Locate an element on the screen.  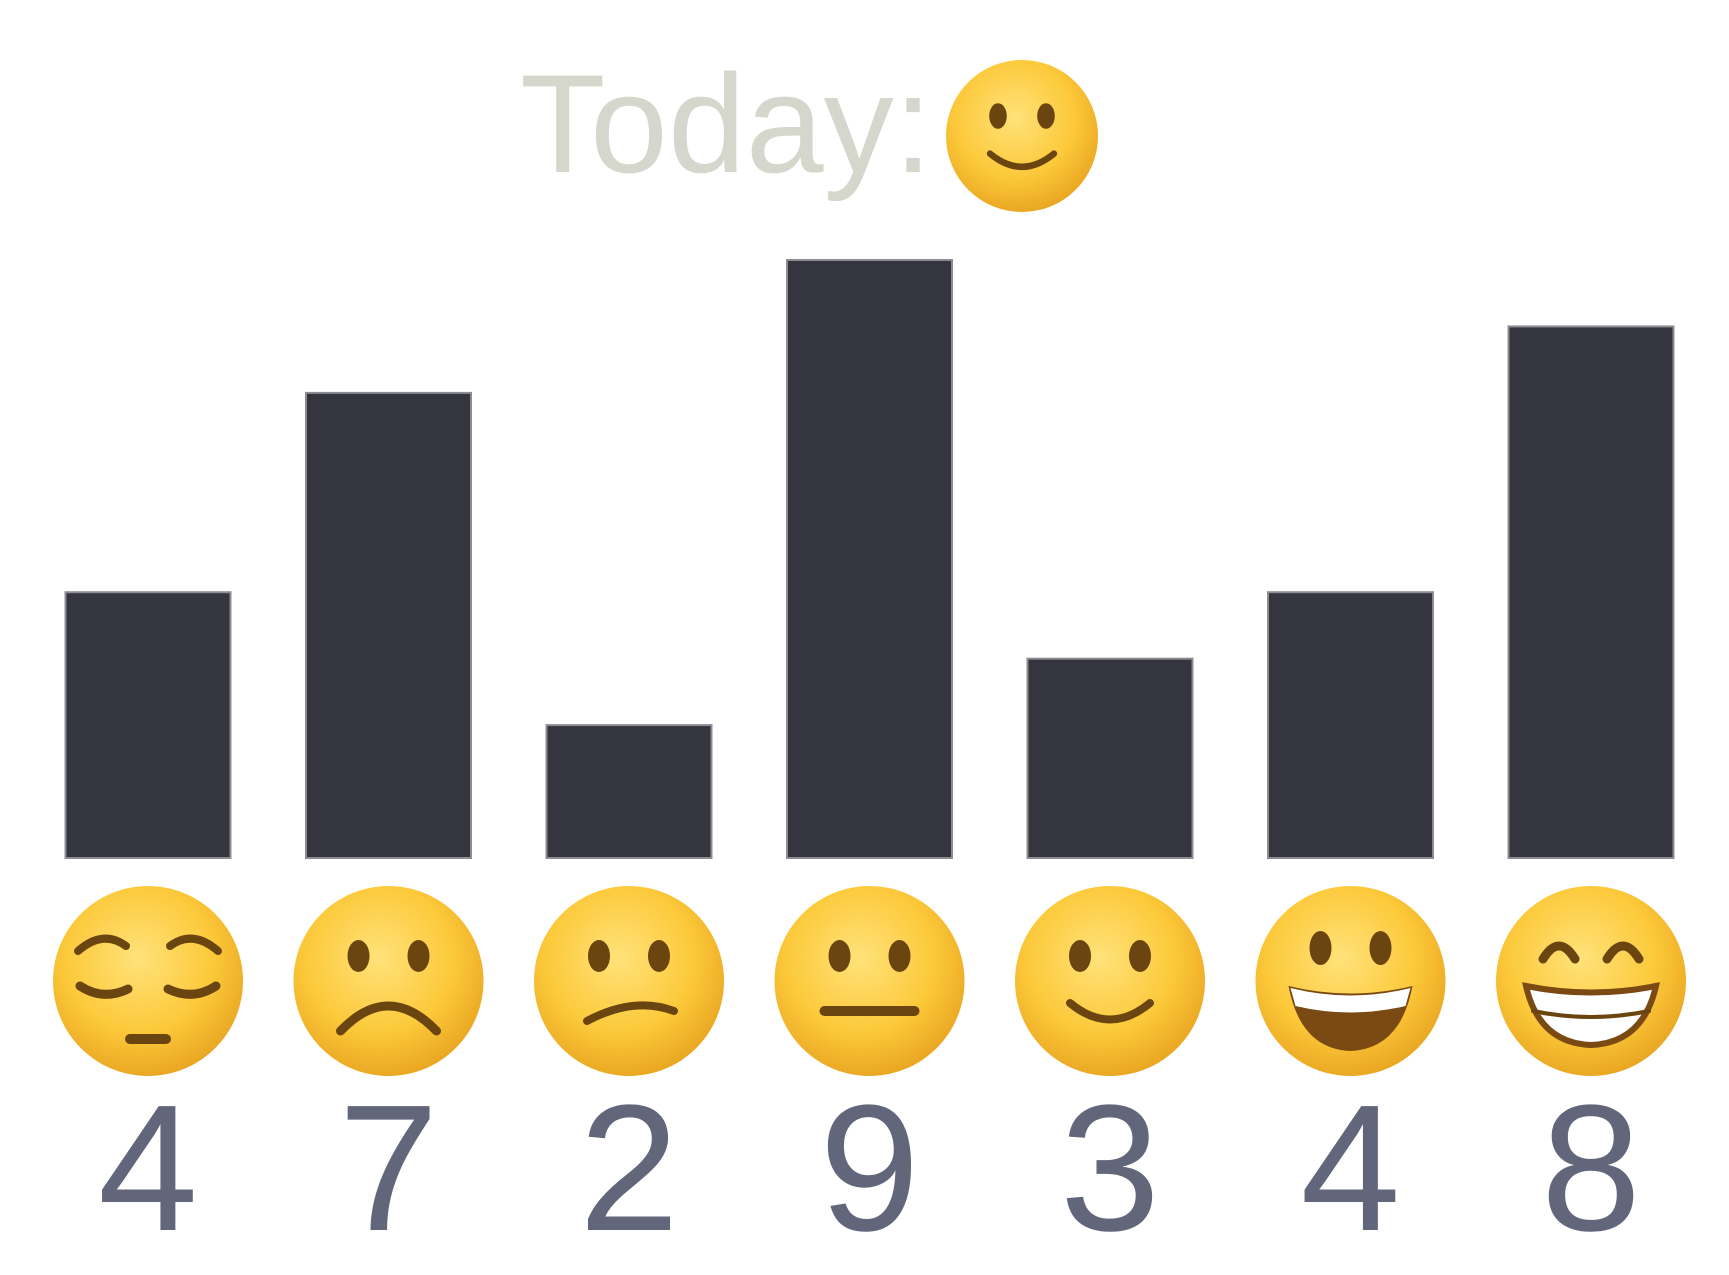
grinning-face-icon is located at coordinates (1350, 981).